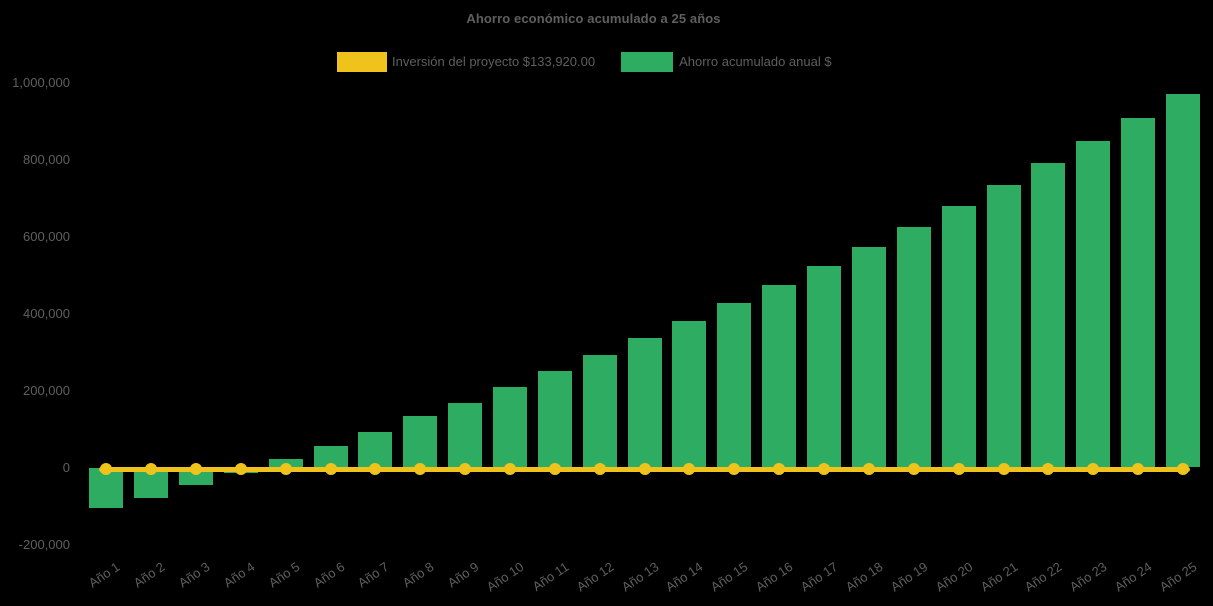 The width and height of the screenshot is (1213, 606). I want to click on legend-label-inversion: Inversión del proyecto $133,920.00, so click(494, 61).